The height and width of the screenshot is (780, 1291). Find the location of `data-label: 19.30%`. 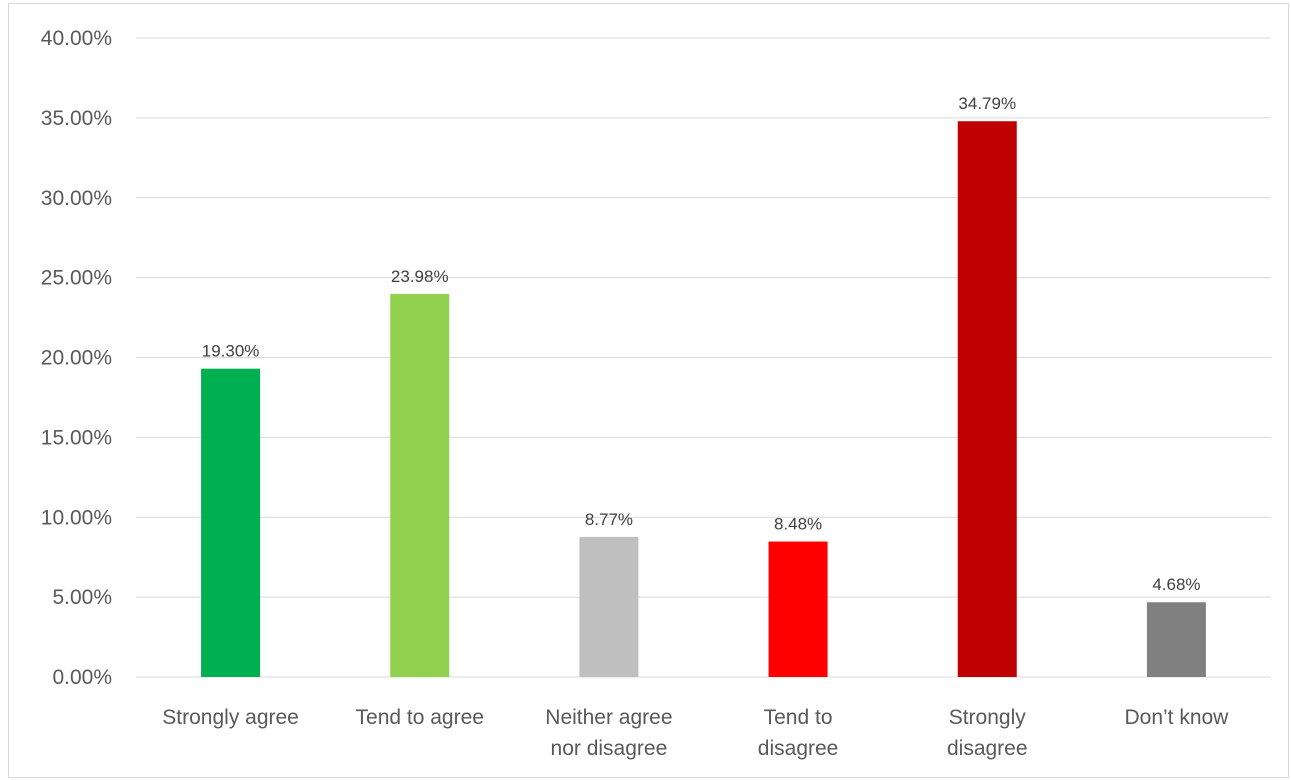

data-label: 19.30% is located at coordinates (231, 351).